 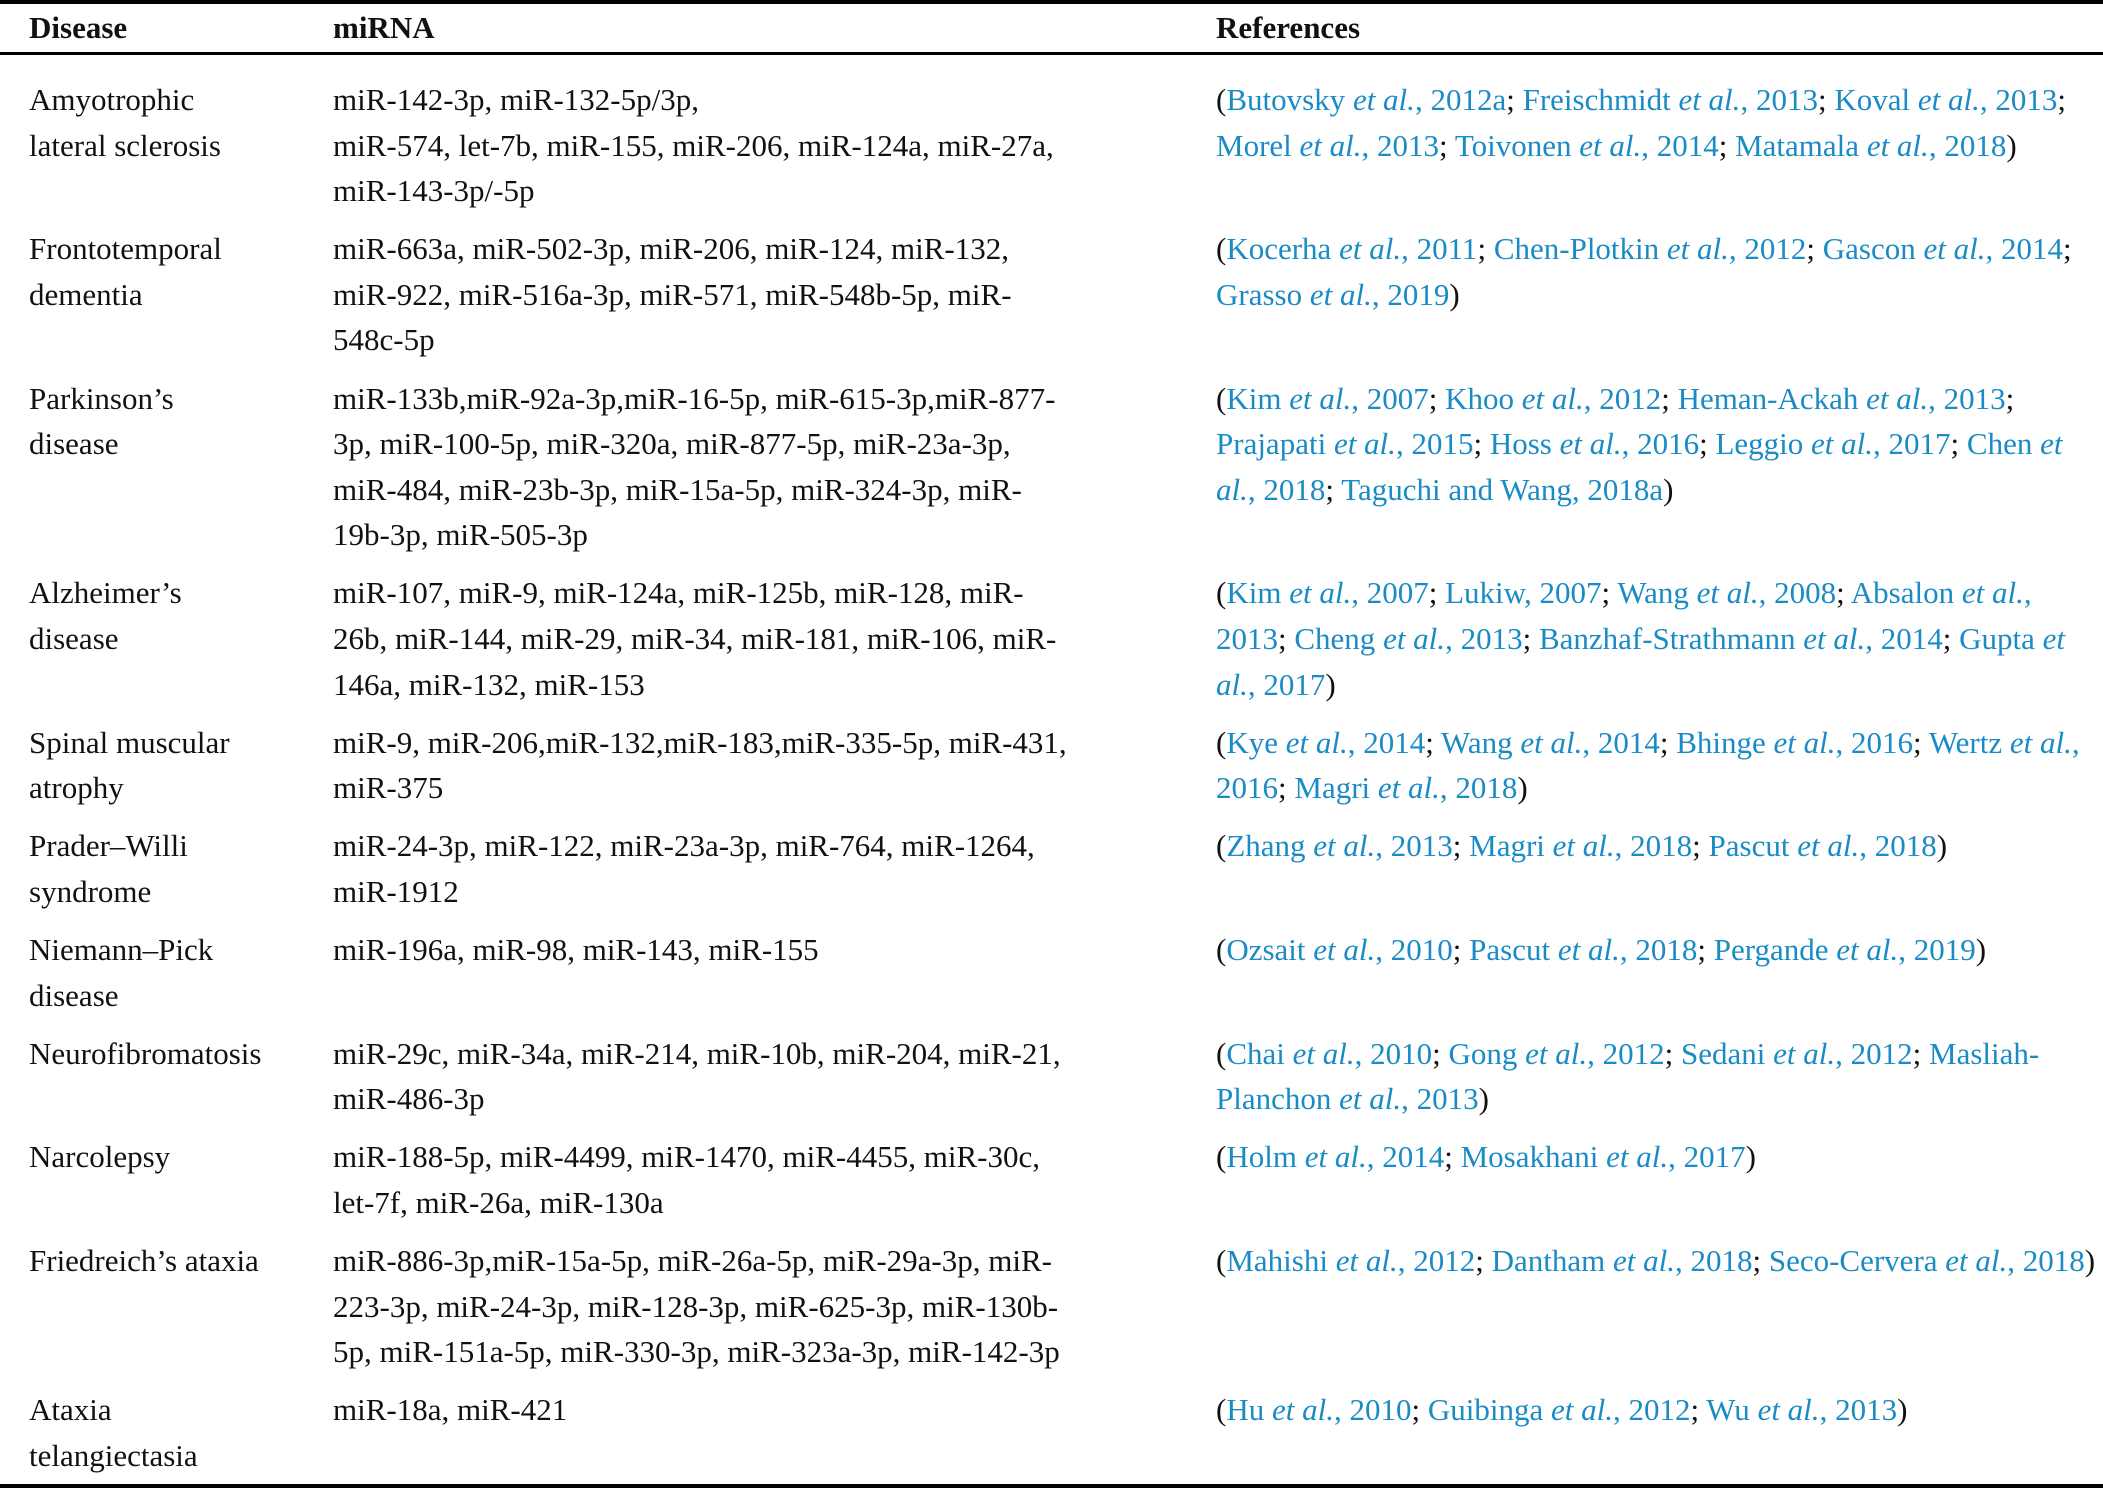 What do you see at coordinates (1556, 1053) in the screenshot?
I see `citation-link: Gong et al., 2012` at bounding box center [1556, 1053].